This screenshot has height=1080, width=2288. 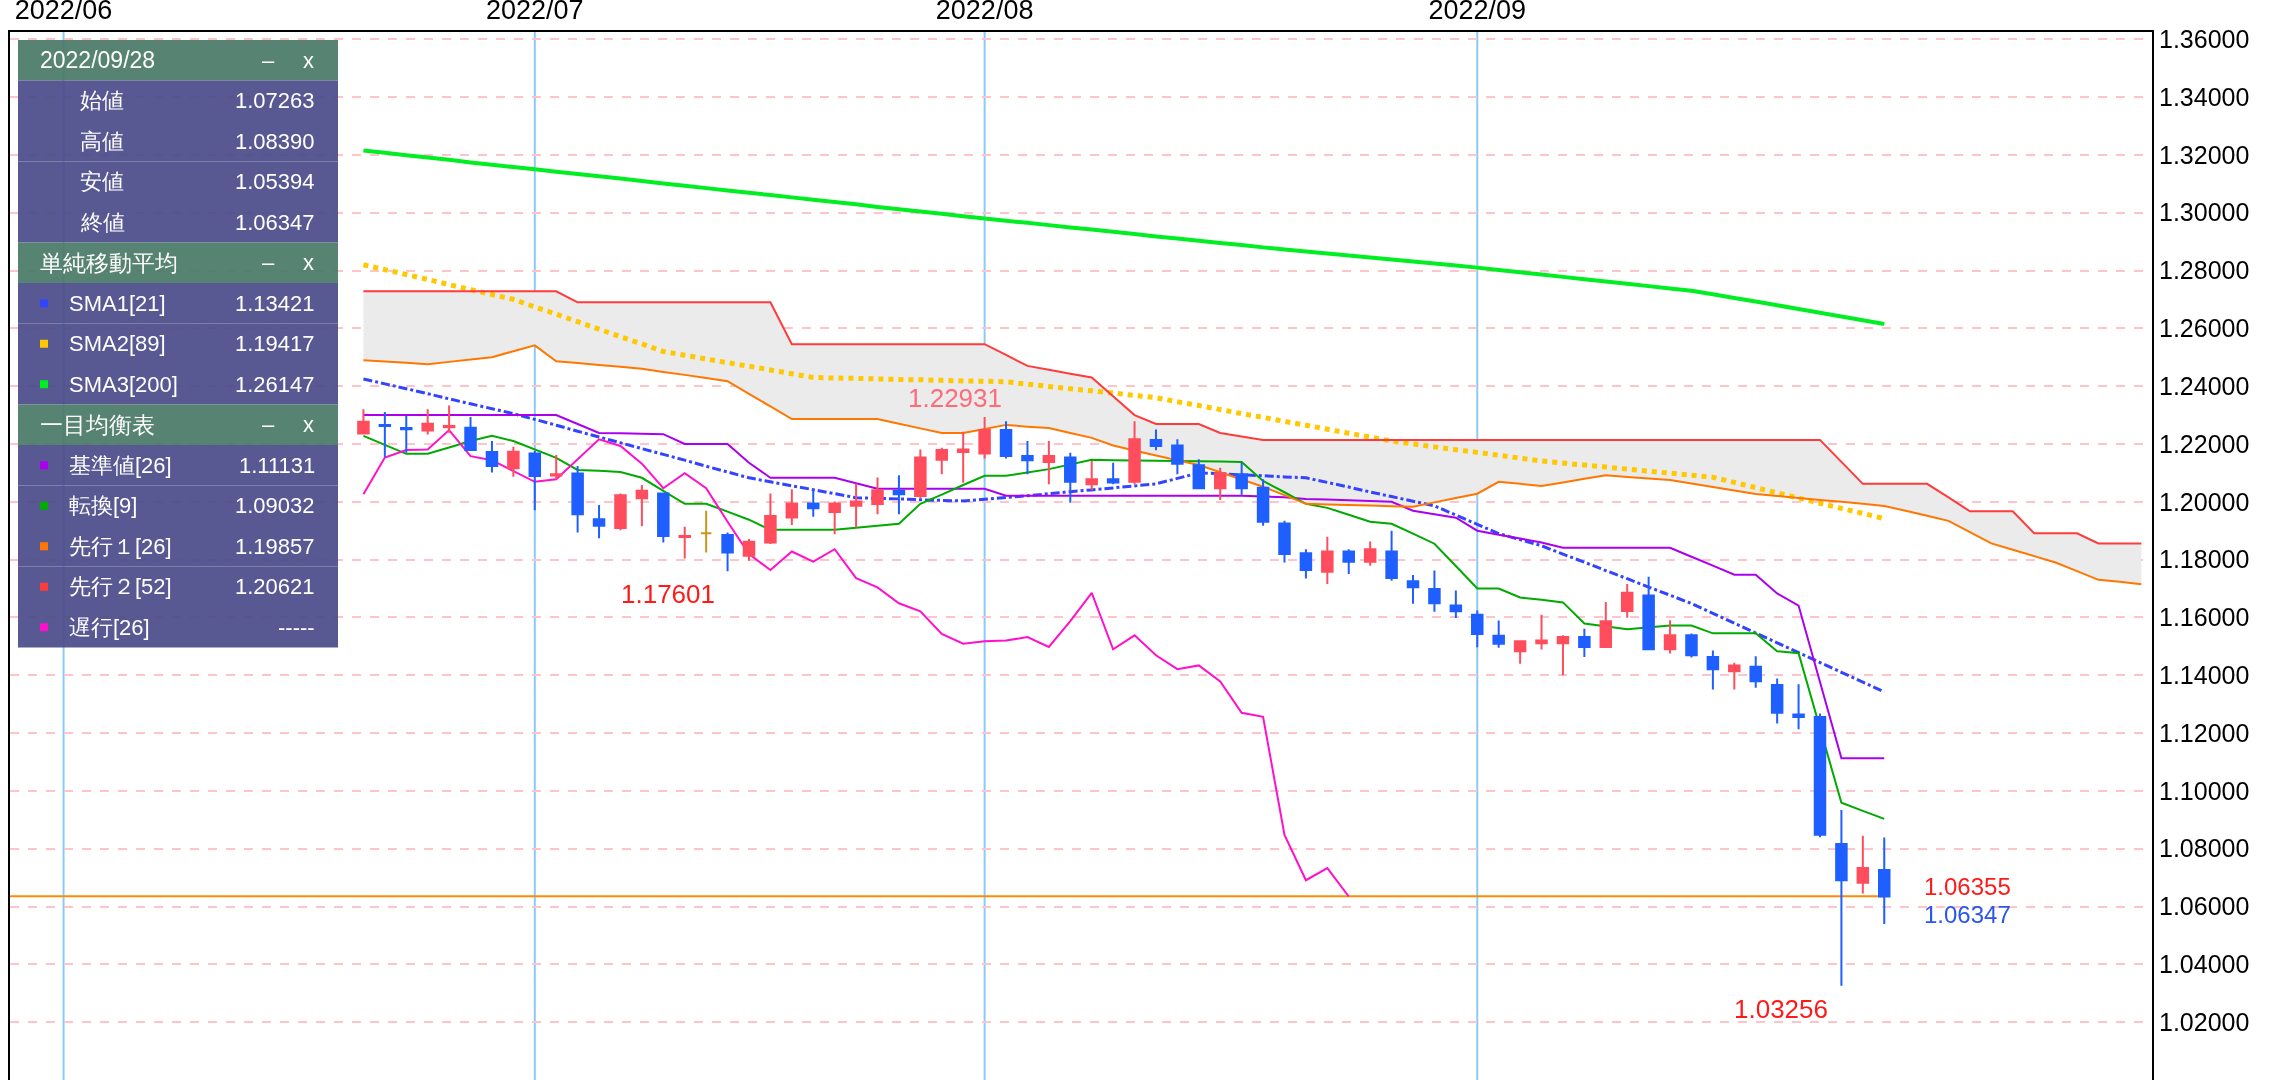 I want to click on annotation: 一目均衡表, so click(x=97, y=425).